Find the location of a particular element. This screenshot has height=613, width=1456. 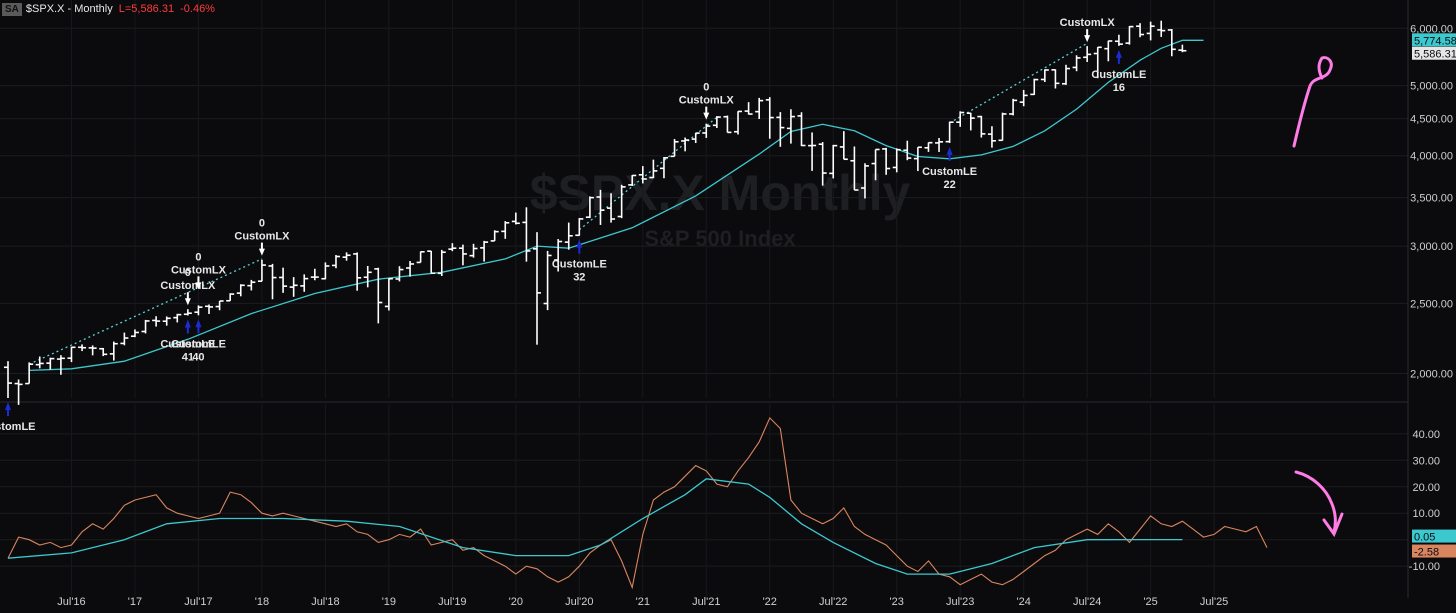

price-tick-label: 3,000.00 is located at coordinates (1431, 247).